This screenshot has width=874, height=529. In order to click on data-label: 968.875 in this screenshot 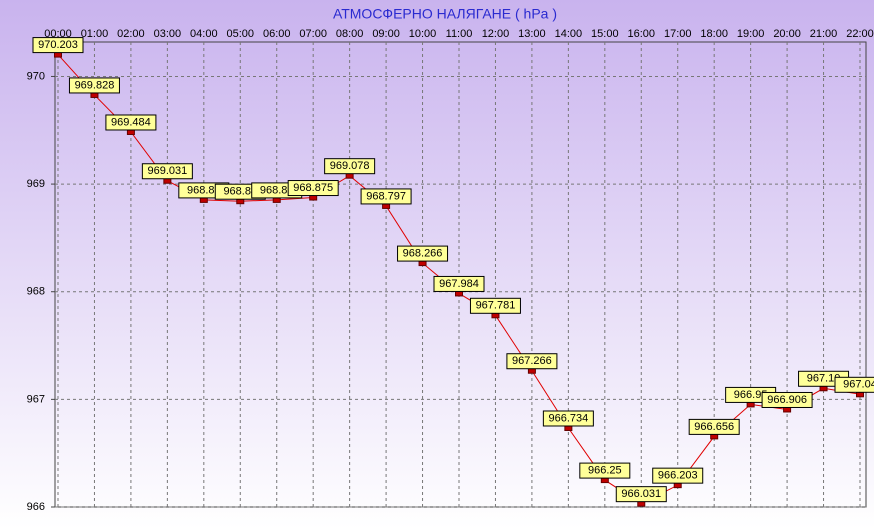, I will do `click(313, 188)`.